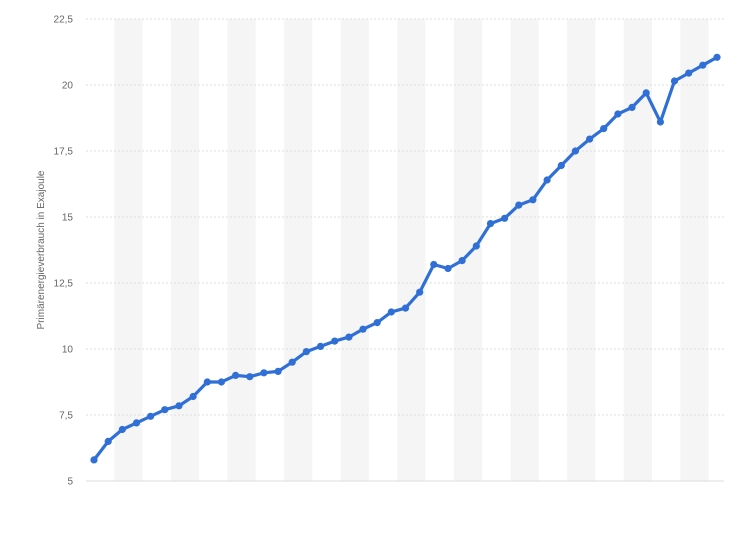  Describe the element at coordinates (70, 482) in the screenshot. I see `y-tick-label: 5` at that location.